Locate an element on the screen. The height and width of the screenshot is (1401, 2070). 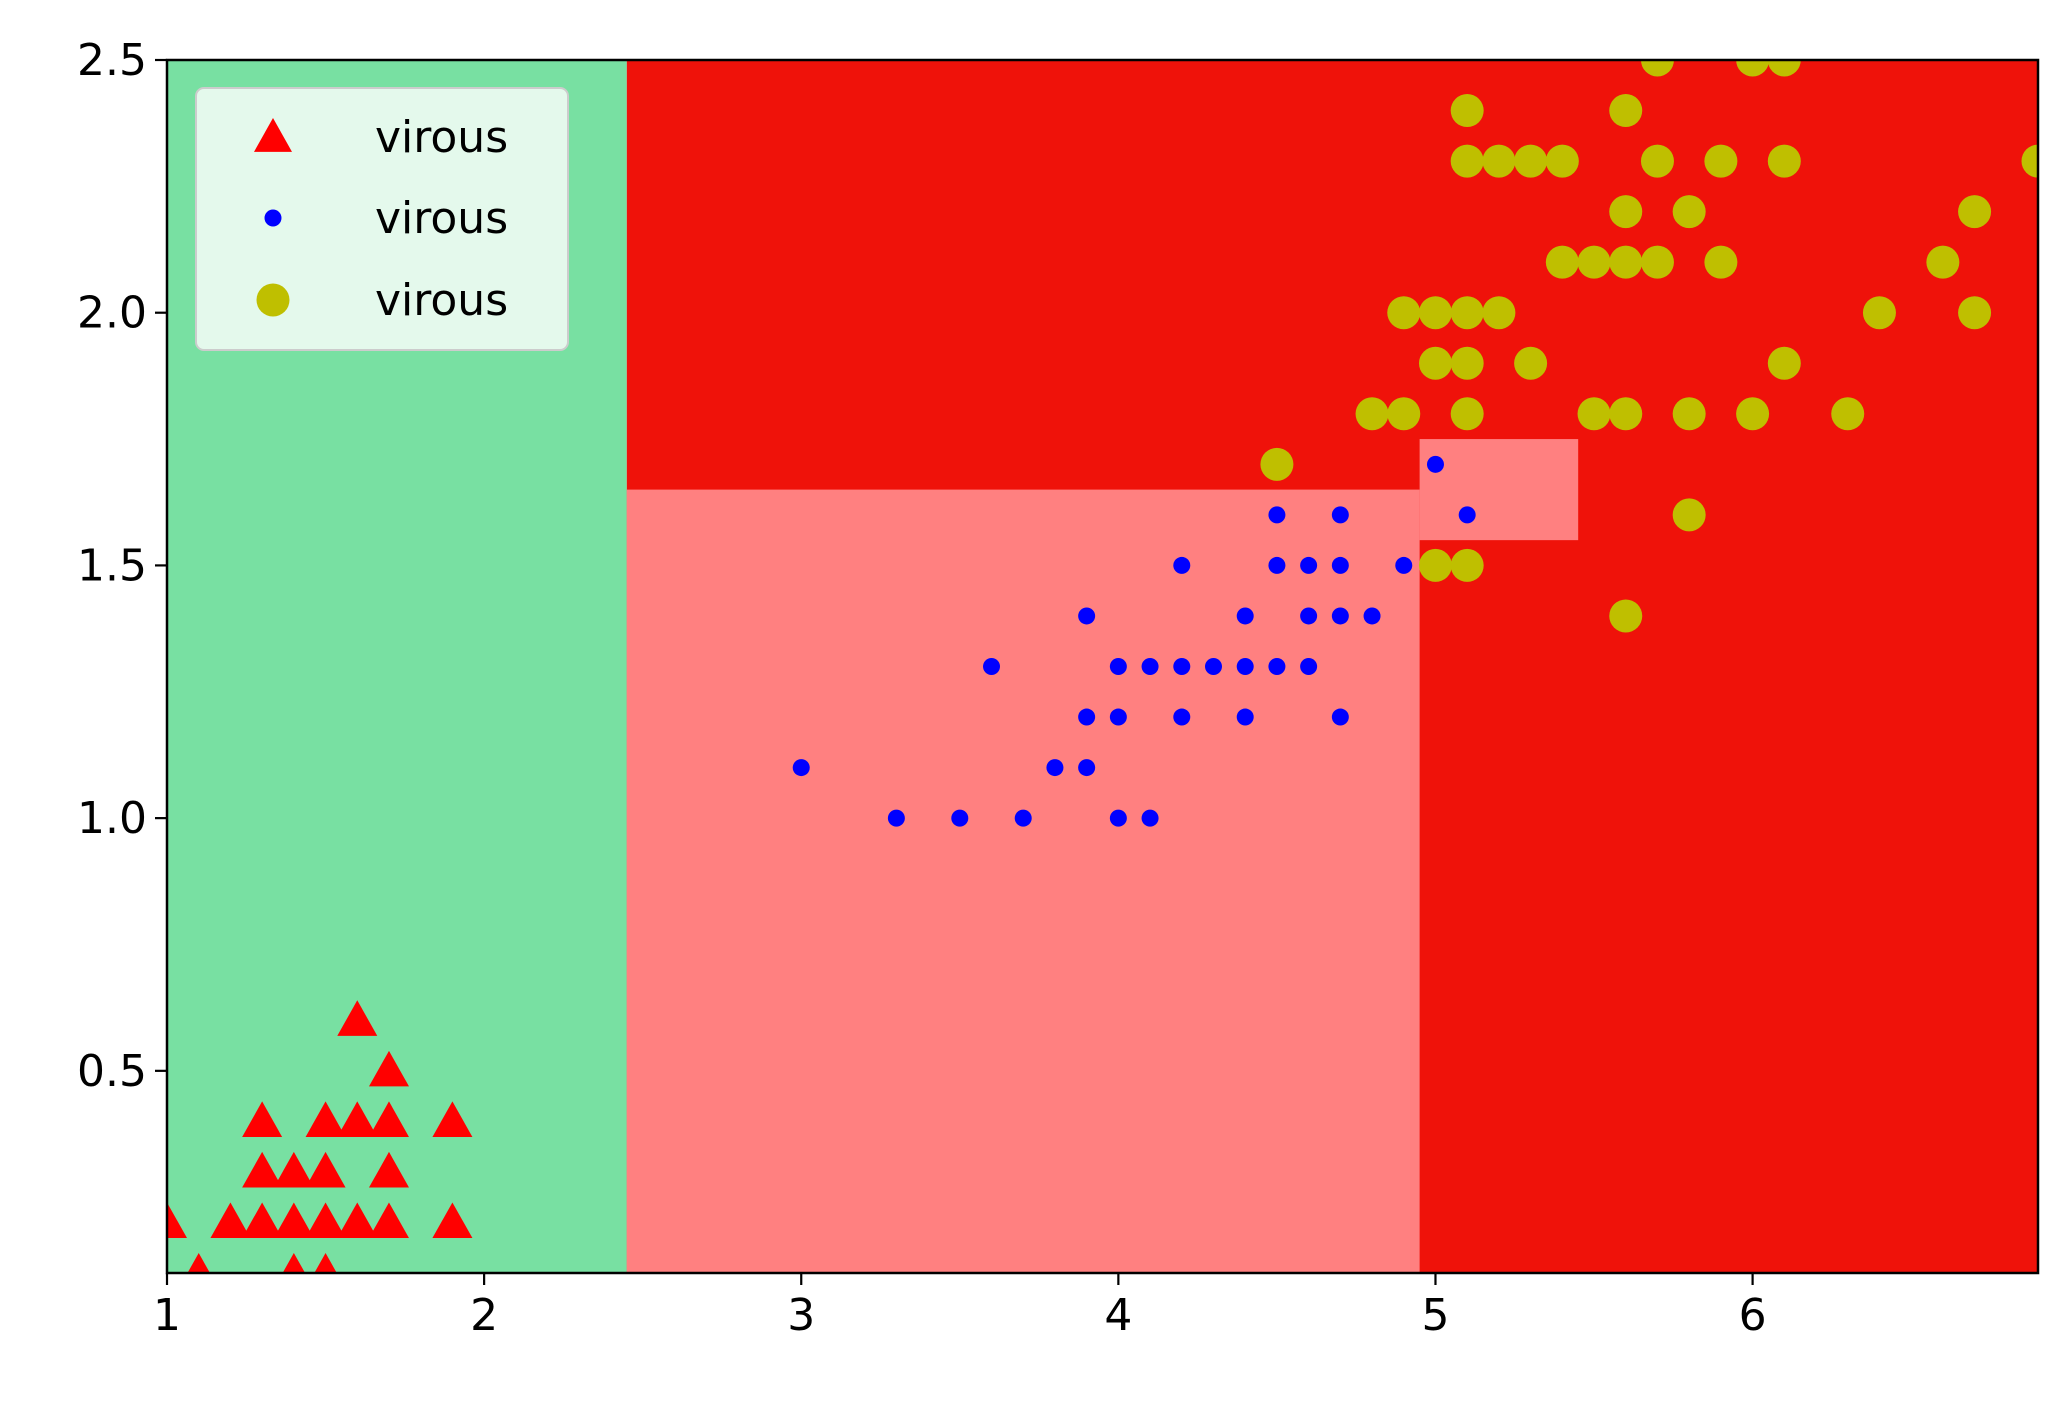
x-tick-label: 4 is located at coordinates (1118, 1315).